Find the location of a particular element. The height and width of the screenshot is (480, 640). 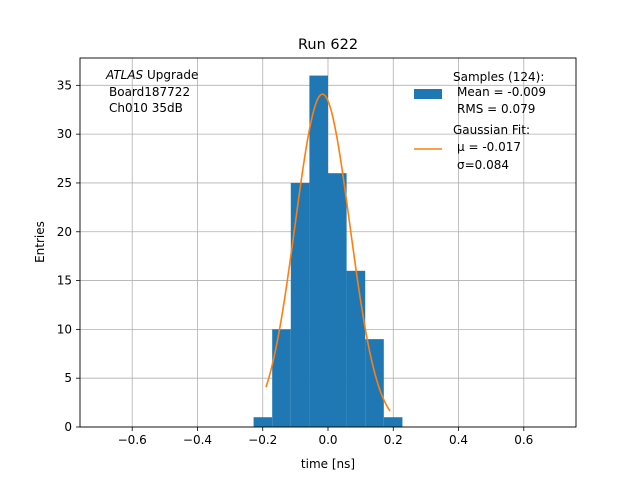

annotation-board: Board187722 is located at coordinates (149, 92).